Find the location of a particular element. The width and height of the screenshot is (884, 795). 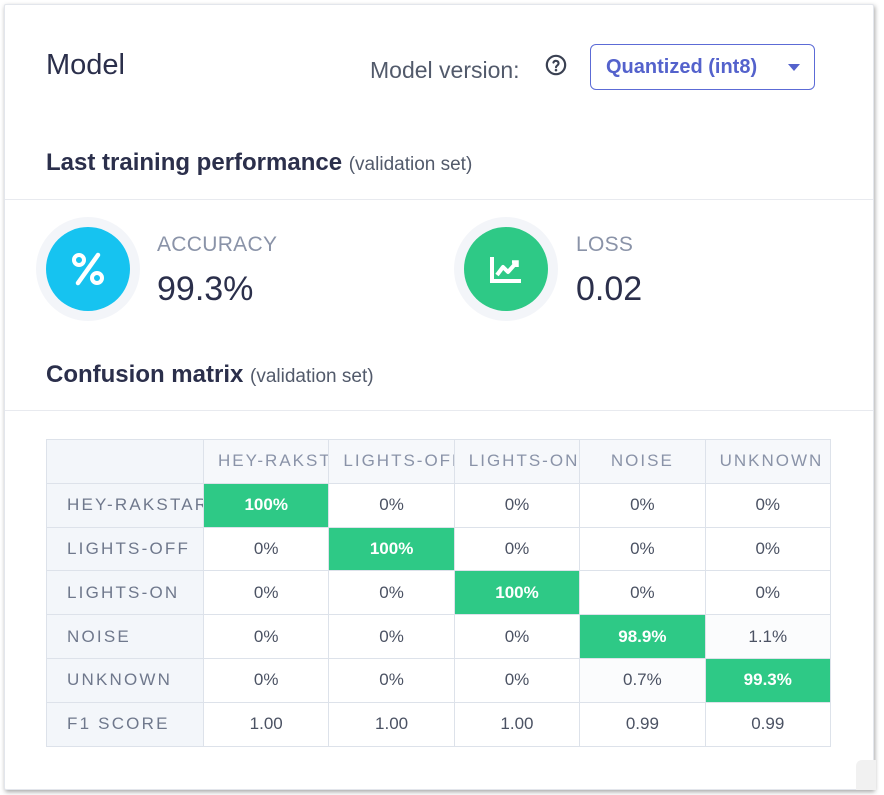

resize-handle is located at coordinates (866, 775).